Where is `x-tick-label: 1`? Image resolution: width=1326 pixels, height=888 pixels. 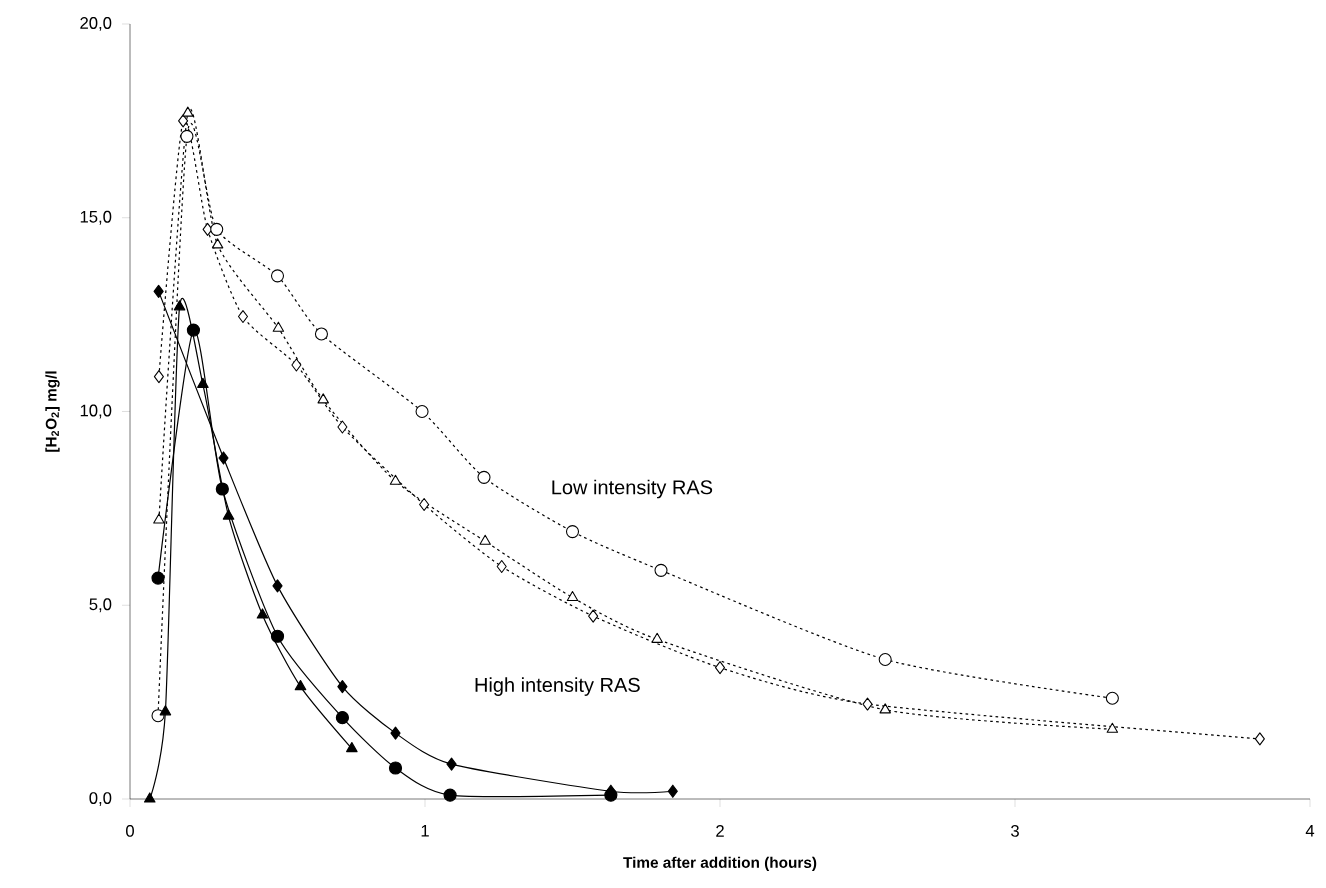
x-tick-label: 1 is located at coordinates (425, 831).